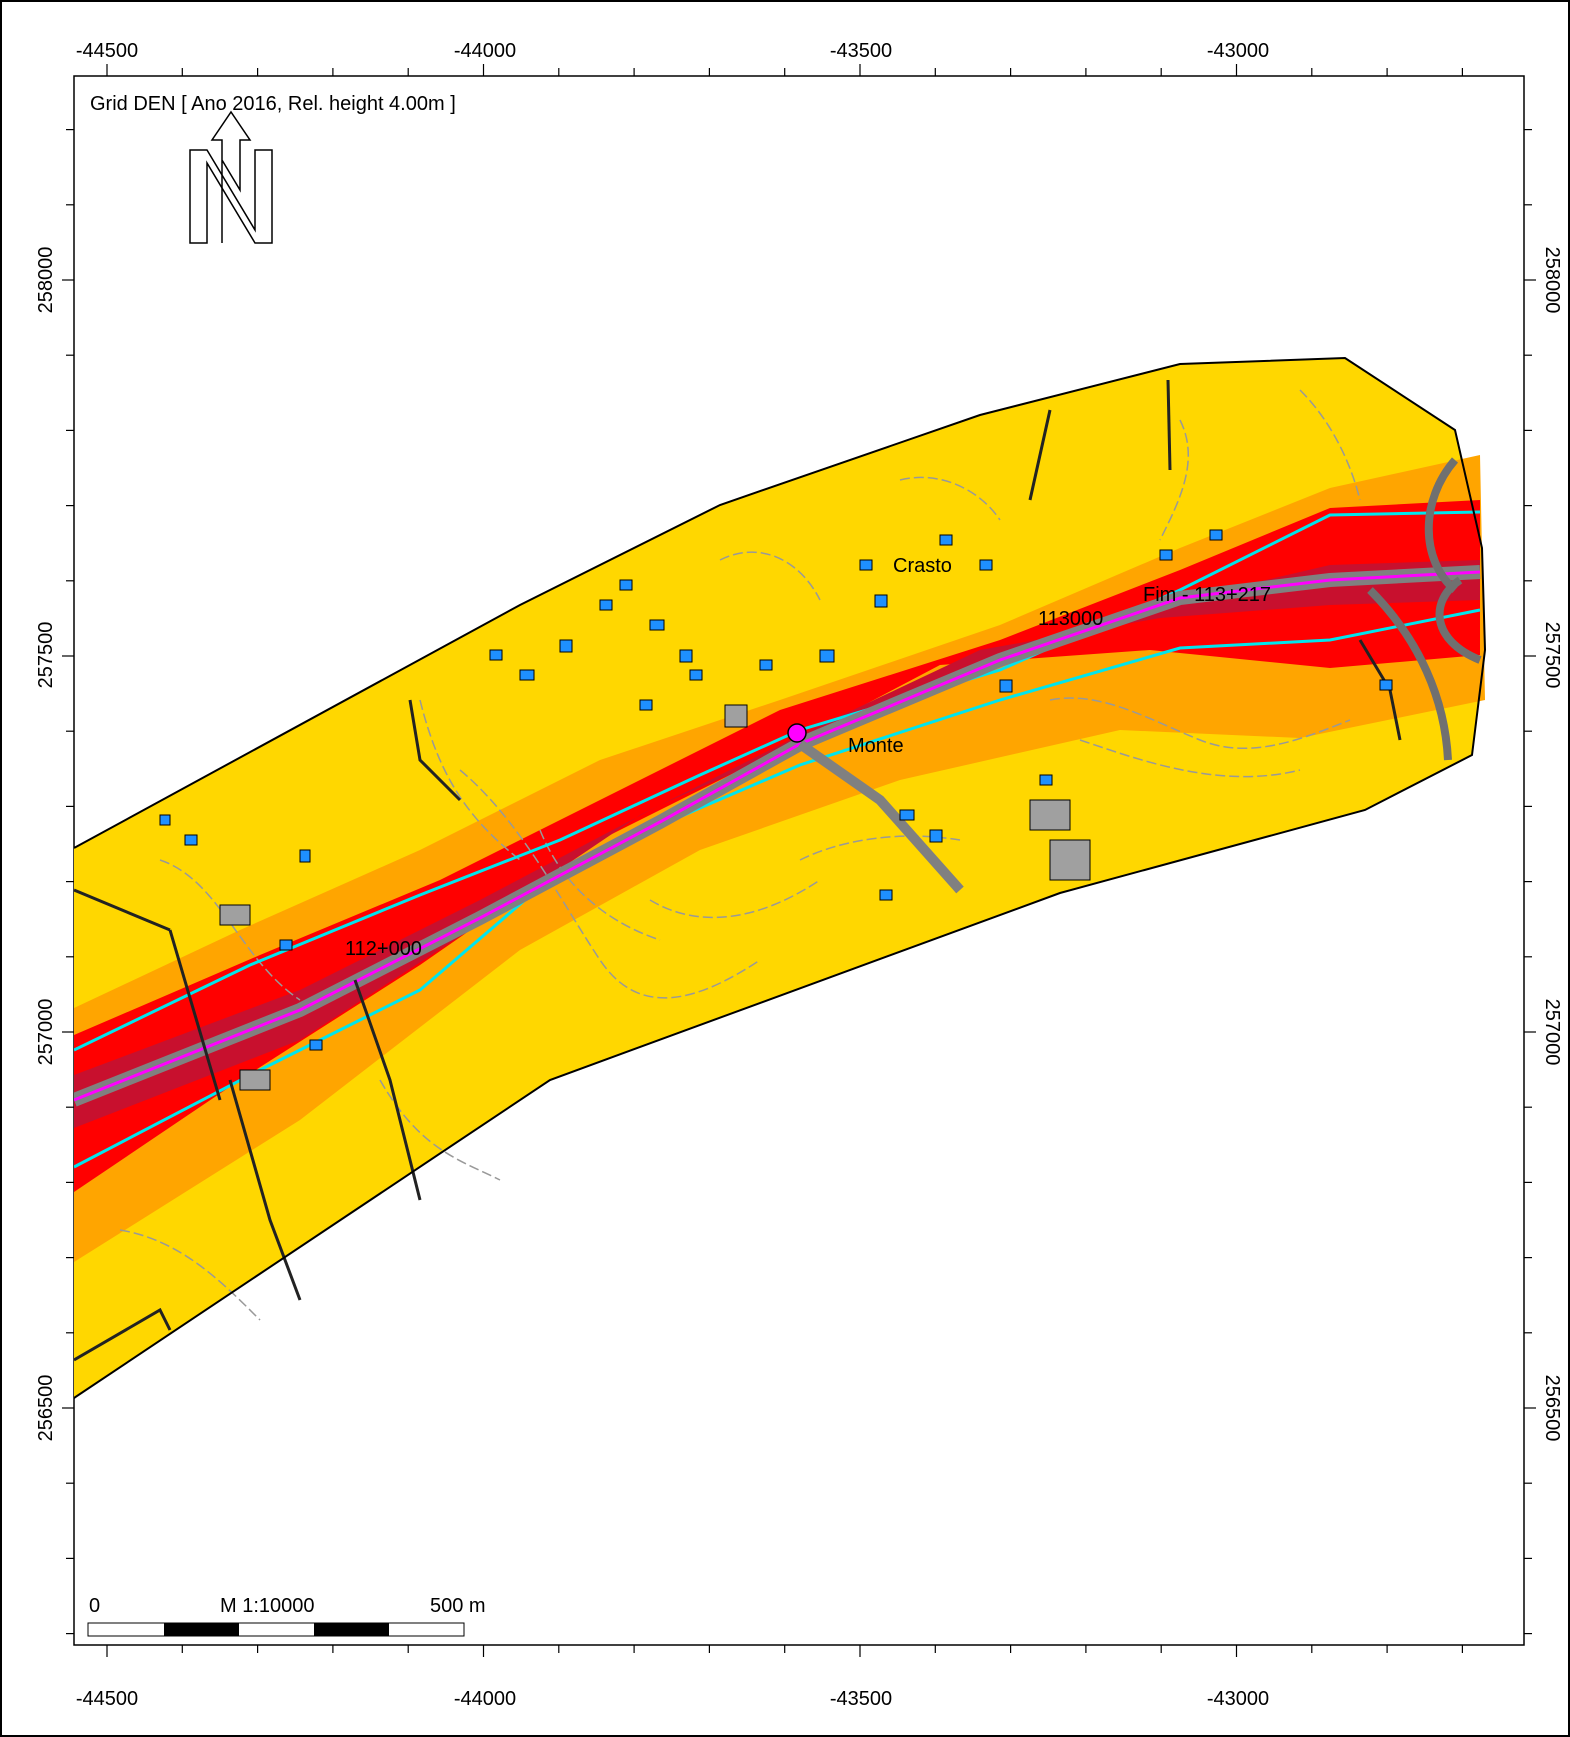 The width and height of the screenshot is (1570, 1737). Describe the element at coordinates (273, 104) in the screenshot. I see `map-title: Grid DEN [ Ano 2016, Rel. height 4.00m ]` at that location.